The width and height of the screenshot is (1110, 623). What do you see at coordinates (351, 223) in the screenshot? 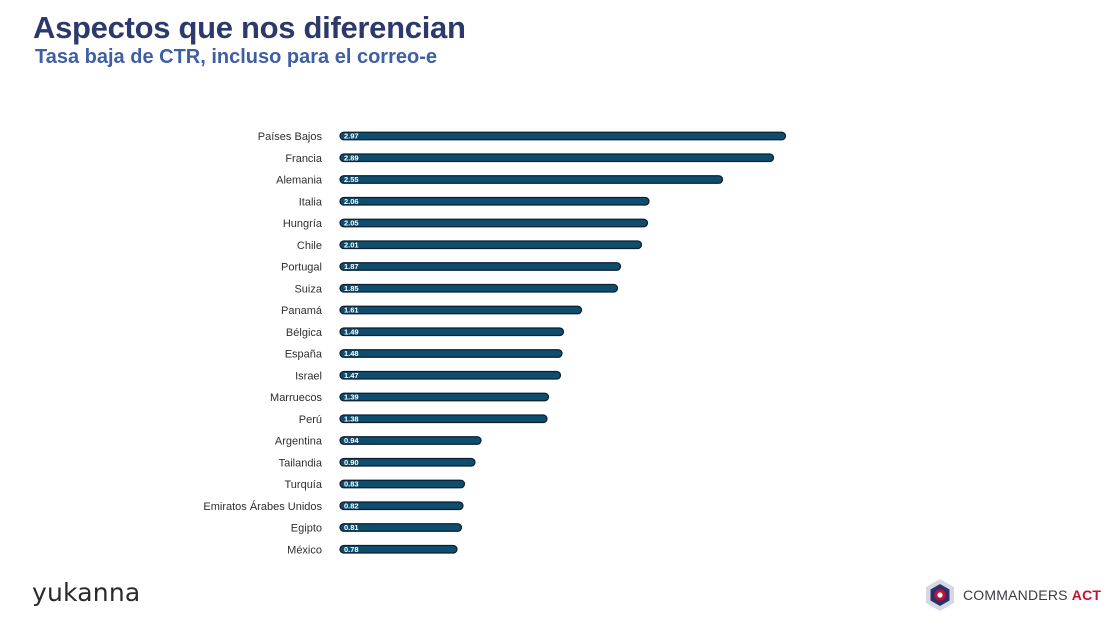
I see `bar-value-label: 2.05` at bounding box center [351, 223].